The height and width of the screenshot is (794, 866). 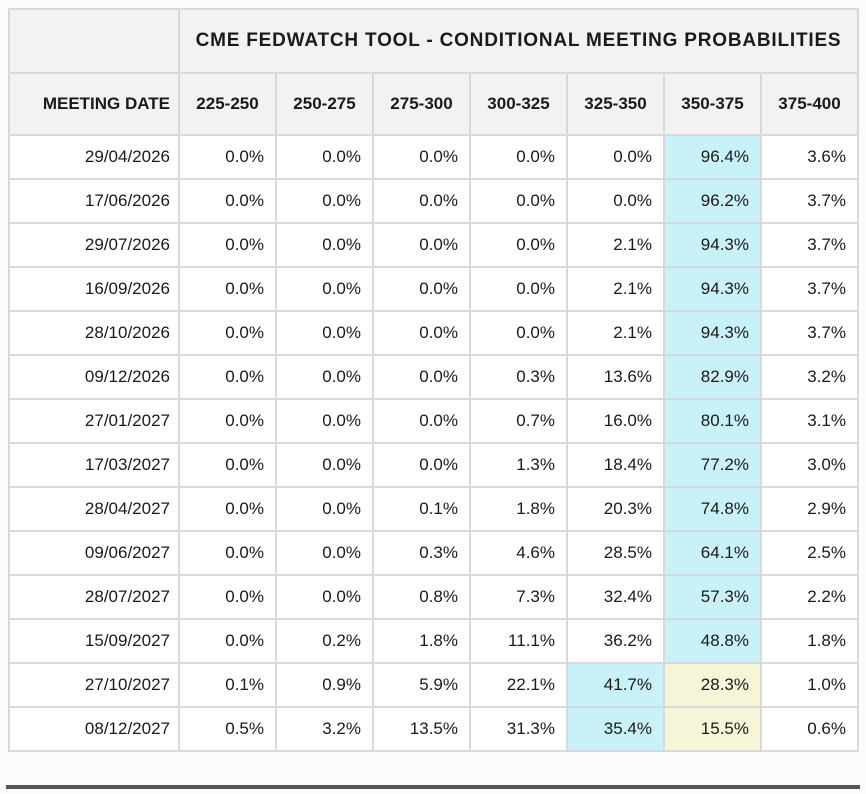 What do you see at coordinates (712, 597) in the screenshot?
I see `probability-cell: 57.3%` at bounding box center [712, 597].